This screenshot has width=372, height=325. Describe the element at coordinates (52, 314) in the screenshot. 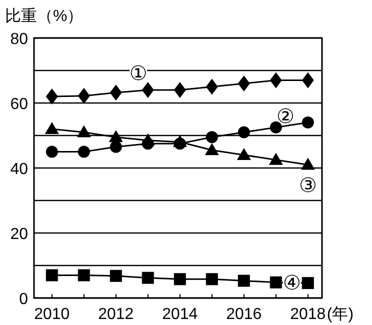

I see `x-tick-label: 2010` at that location.